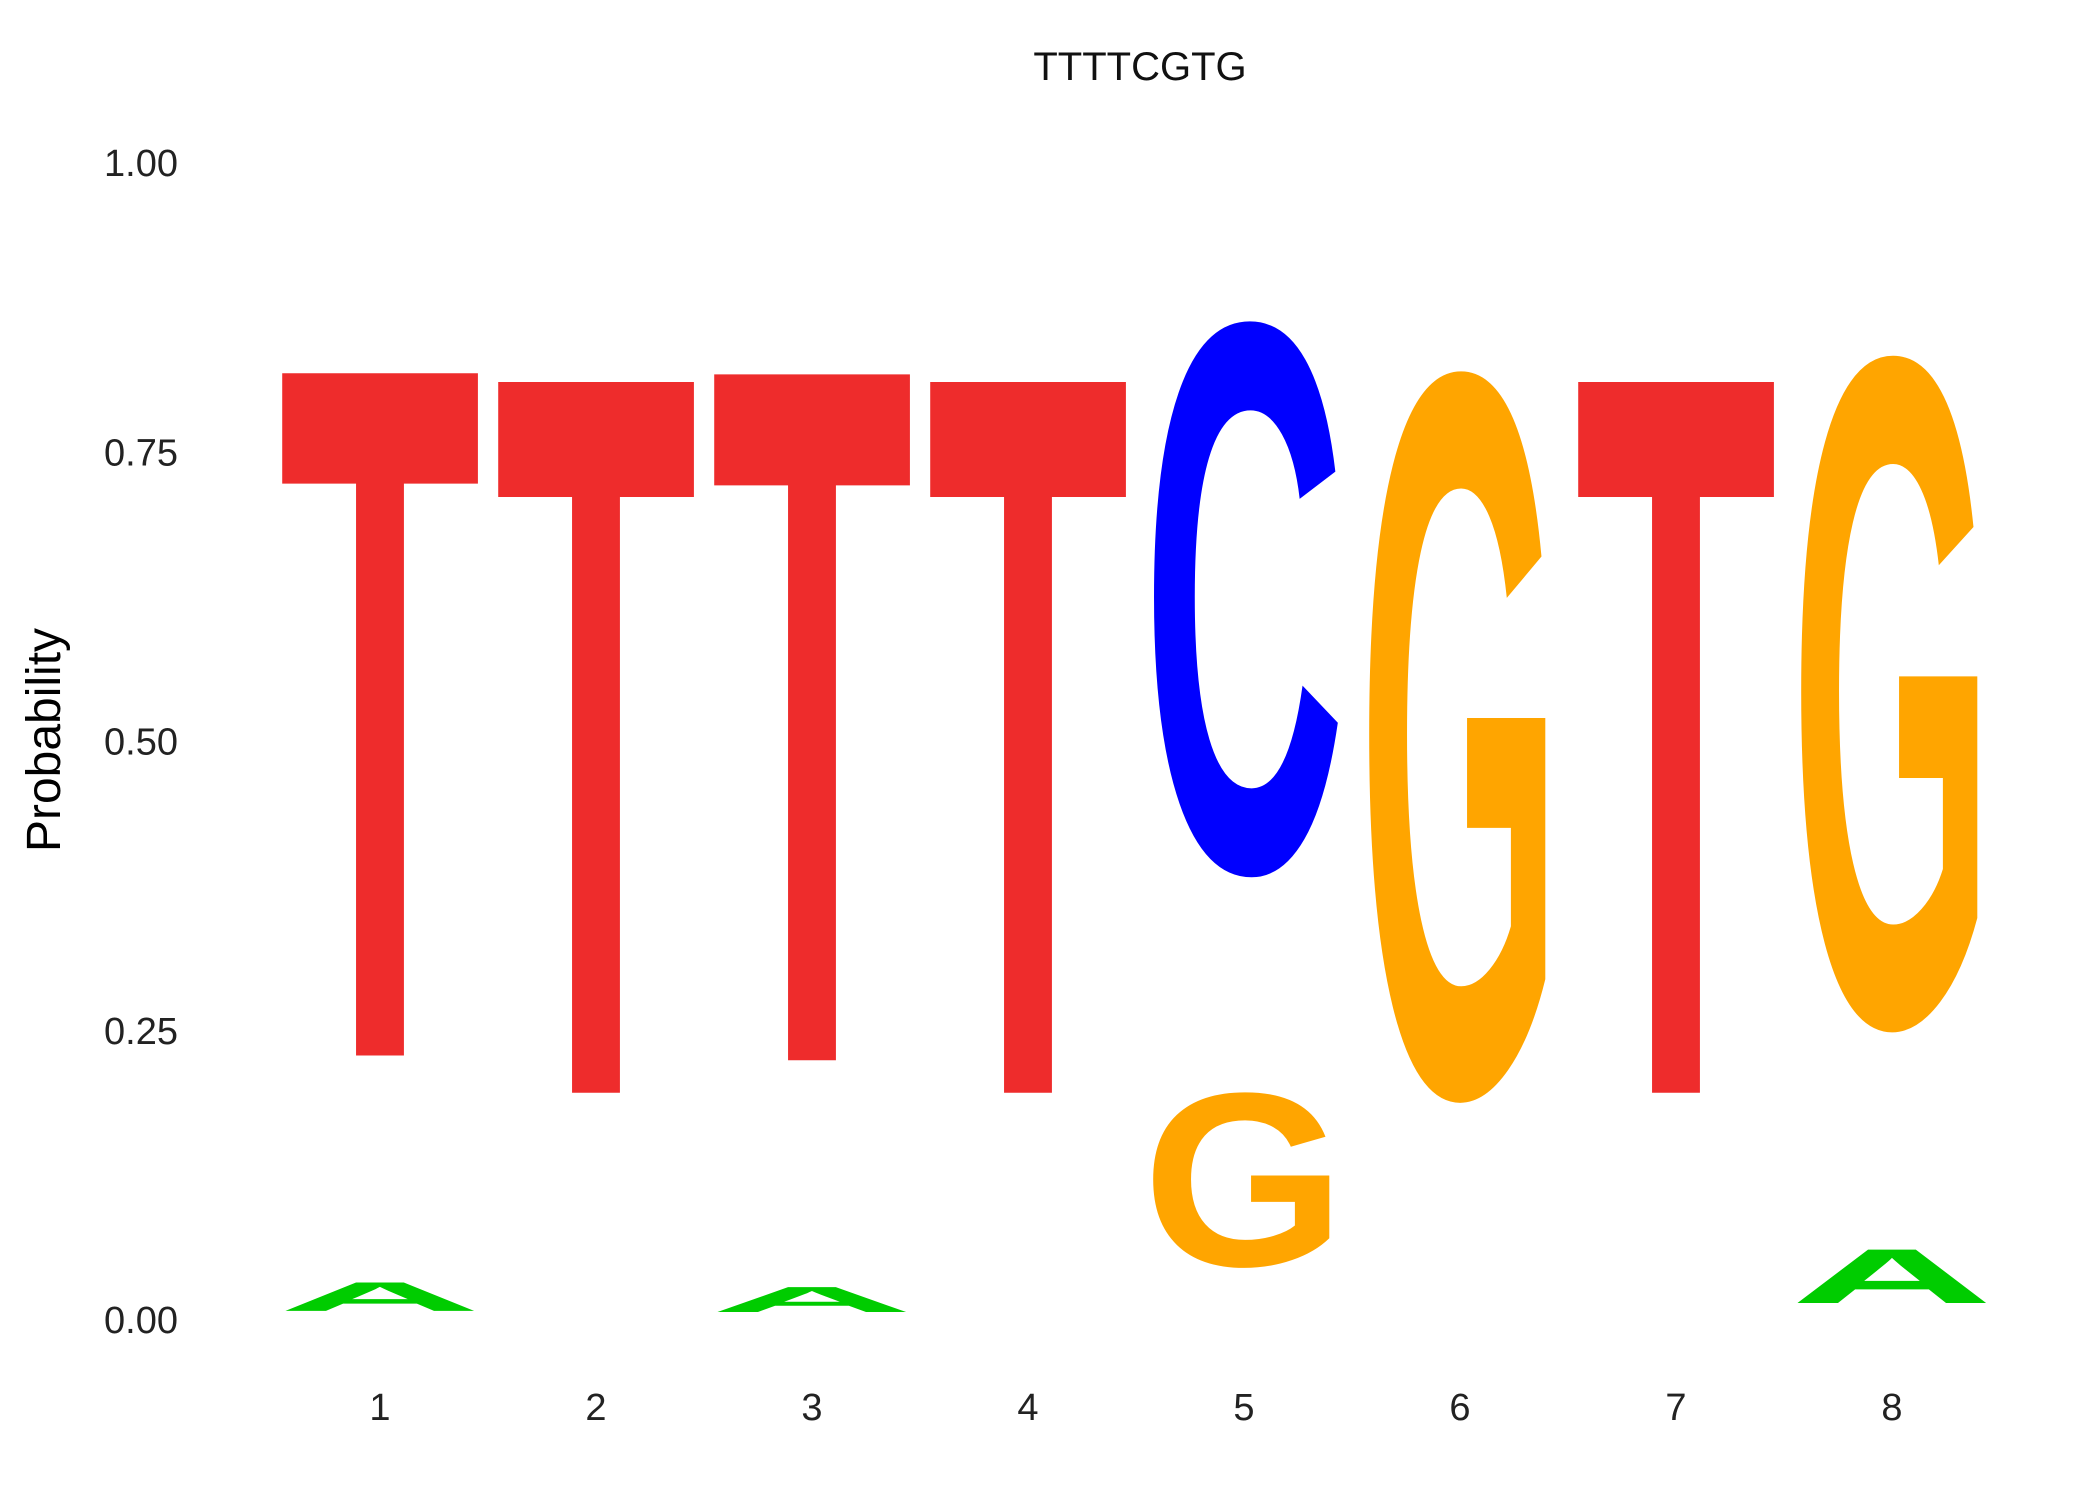 This screenshot has width=2100, height=1500. Describe the element at coordinates (1027, 734) in the screenshot. I see `logo-letter-T-pos-4: T` at that location.